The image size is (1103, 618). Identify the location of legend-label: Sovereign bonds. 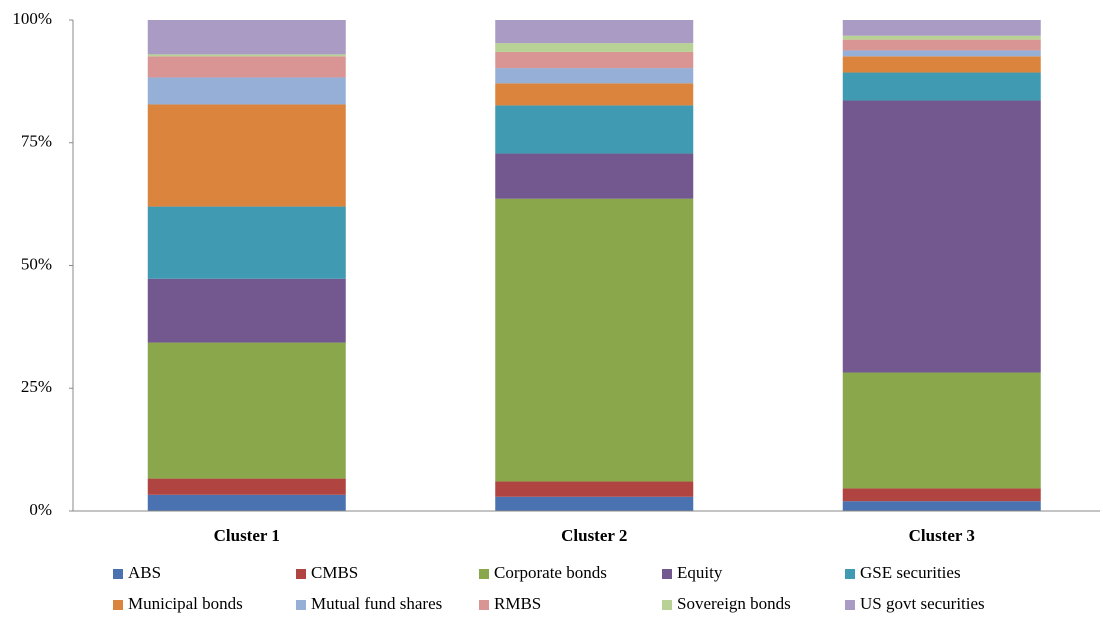
(734, 603).